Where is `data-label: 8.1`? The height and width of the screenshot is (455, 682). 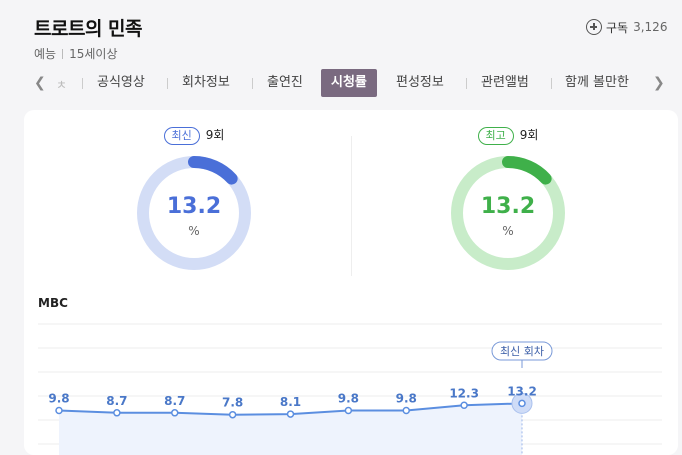 data-label: 8.1 is located at coordinates (290, 402).